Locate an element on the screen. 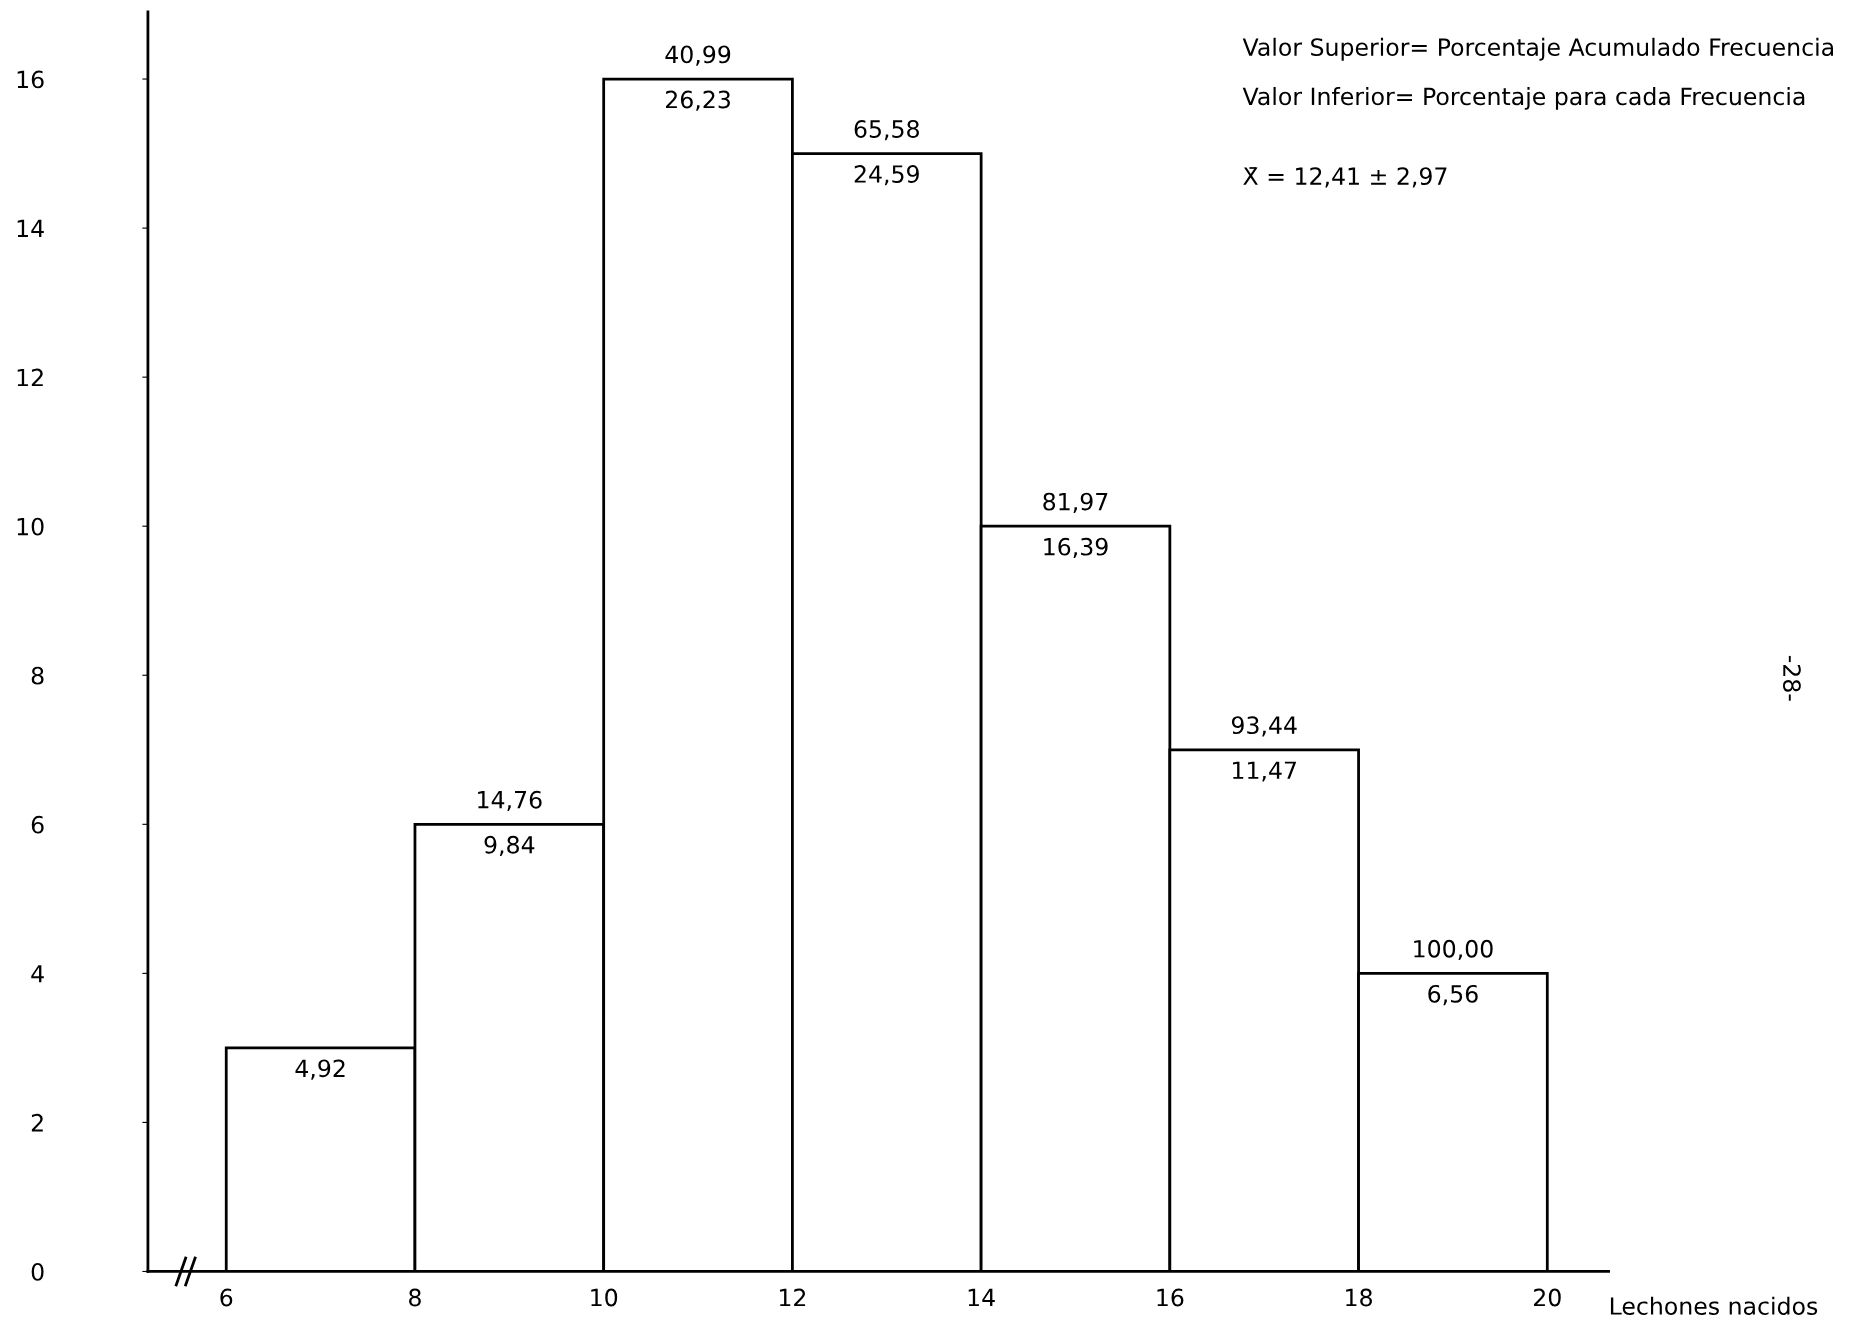 Image resolution: width=1849 pixels, height=1330 pixels. y-tick-label: 16 is located at coordinates (30, 79).